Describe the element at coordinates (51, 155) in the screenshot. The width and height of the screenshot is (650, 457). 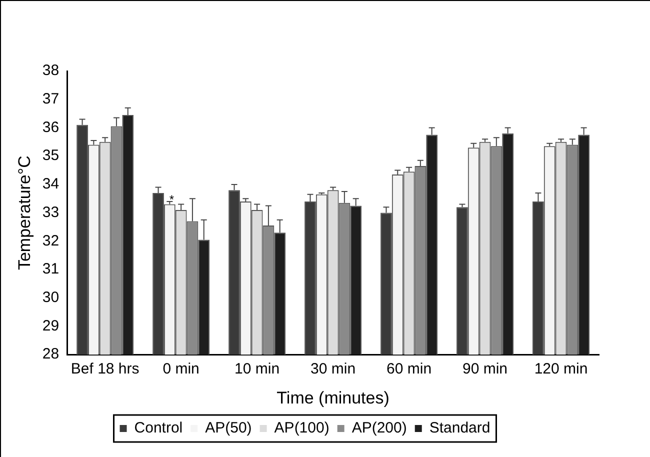
I see `y-tick-label: 35` at that location.